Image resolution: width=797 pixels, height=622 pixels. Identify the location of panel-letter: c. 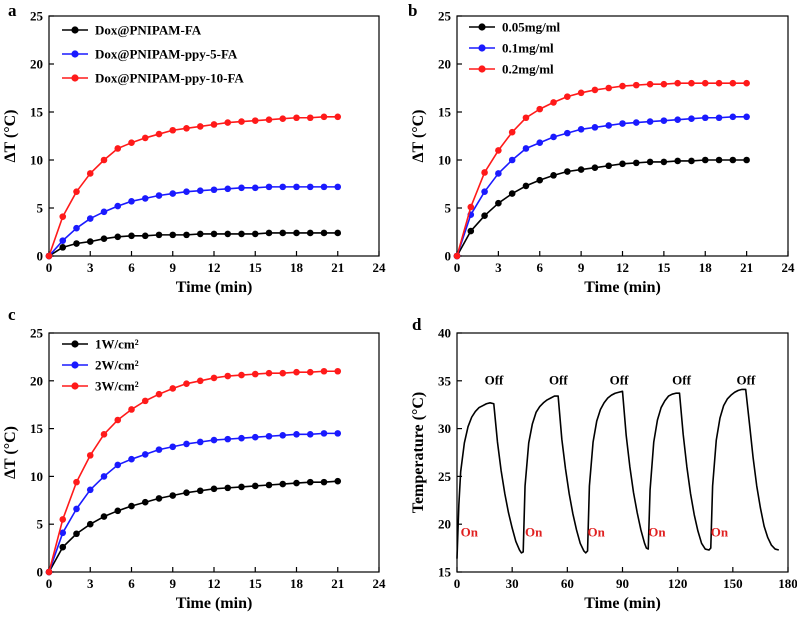
(12, 314).